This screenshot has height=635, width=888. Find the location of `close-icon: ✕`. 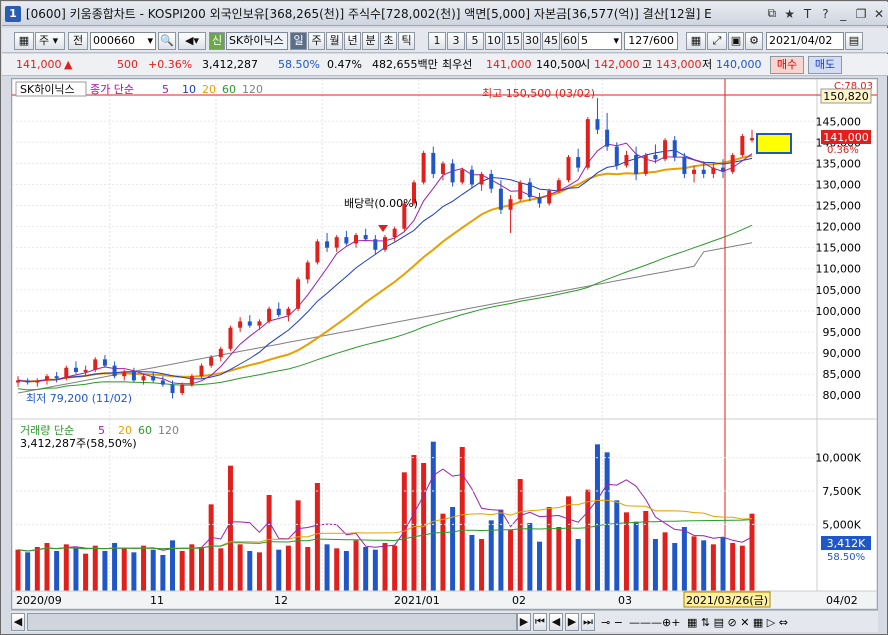

close-icon: ✕ is located at coordinates (879, 13).